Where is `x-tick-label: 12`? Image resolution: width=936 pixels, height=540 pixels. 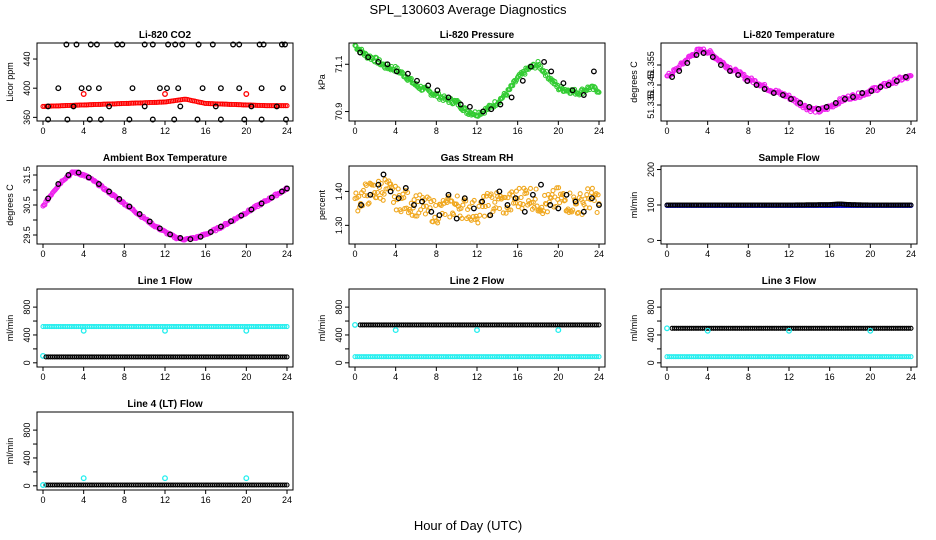
x-tick-label: 12 is located at coordinates (789, 131).